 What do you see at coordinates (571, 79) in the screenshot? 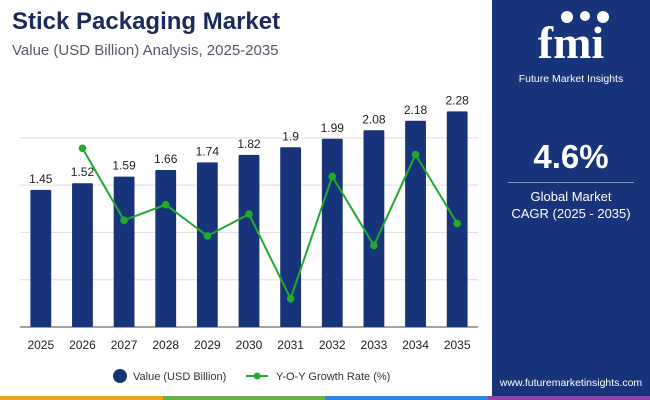
I see `logo-caption: Future Market Insights` at bounding box center [571, 79].